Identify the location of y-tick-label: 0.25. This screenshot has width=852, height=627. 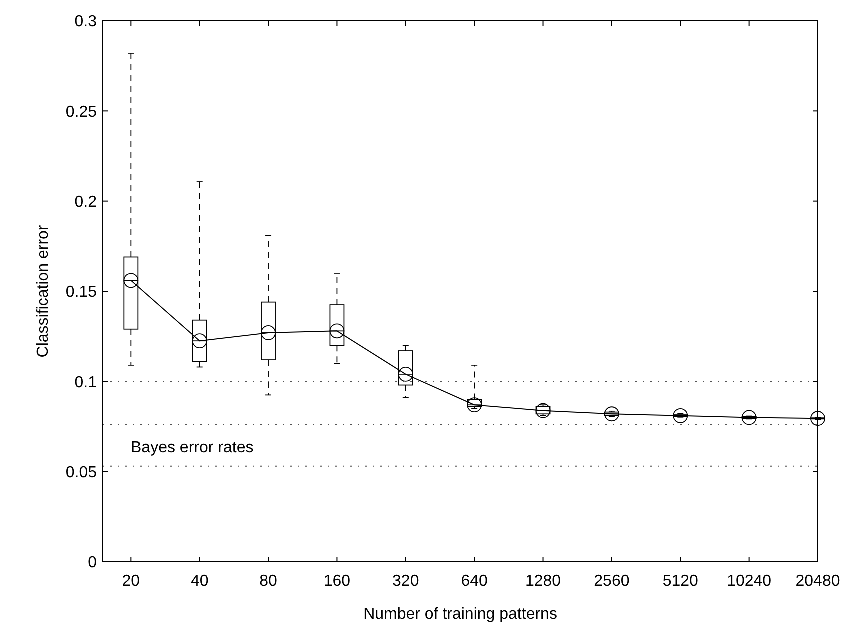
(82, 112).